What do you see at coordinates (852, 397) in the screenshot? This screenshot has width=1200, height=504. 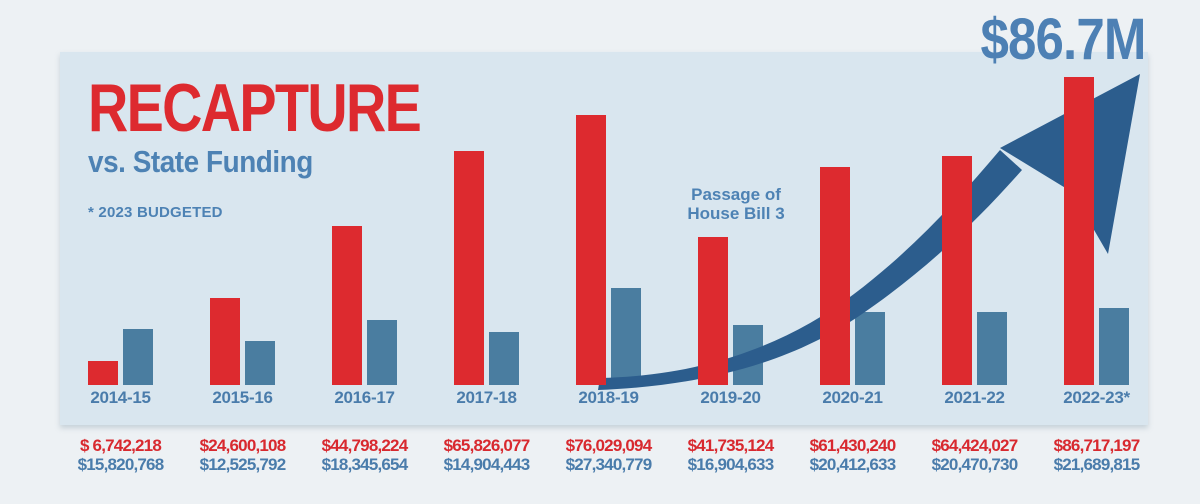 I see `year-label: 2020-21` at bounding box center [852, 397].